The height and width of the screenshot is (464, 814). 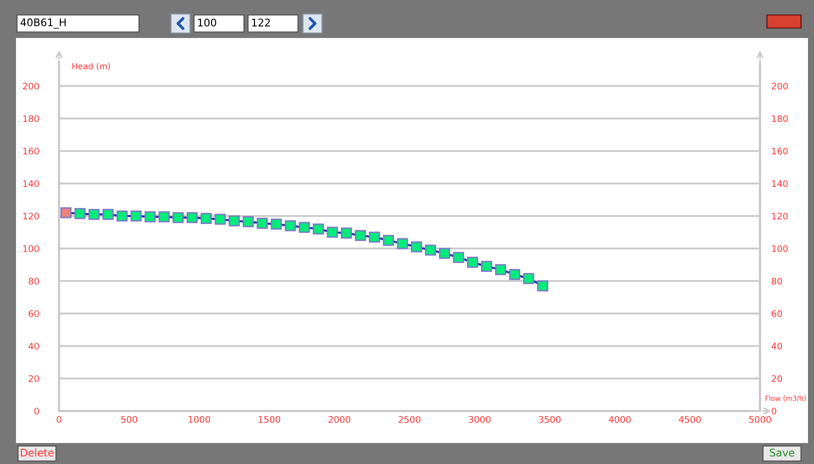 What do you see at coordinates (409, 419) in the screenshot?
I see `x-tick-label: 2500` at bounding box center [409, 419].